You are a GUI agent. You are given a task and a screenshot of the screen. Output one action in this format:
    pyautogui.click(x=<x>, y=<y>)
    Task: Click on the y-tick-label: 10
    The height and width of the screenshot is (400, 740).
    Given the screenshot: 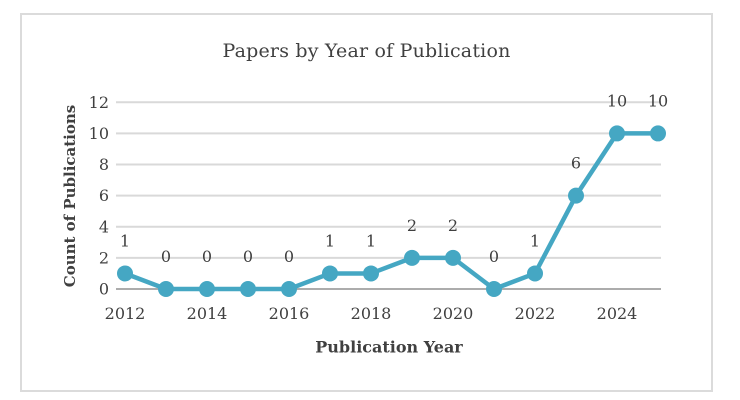 What is the action you would take?
    pyautogui.click(x=99, y=133)
    